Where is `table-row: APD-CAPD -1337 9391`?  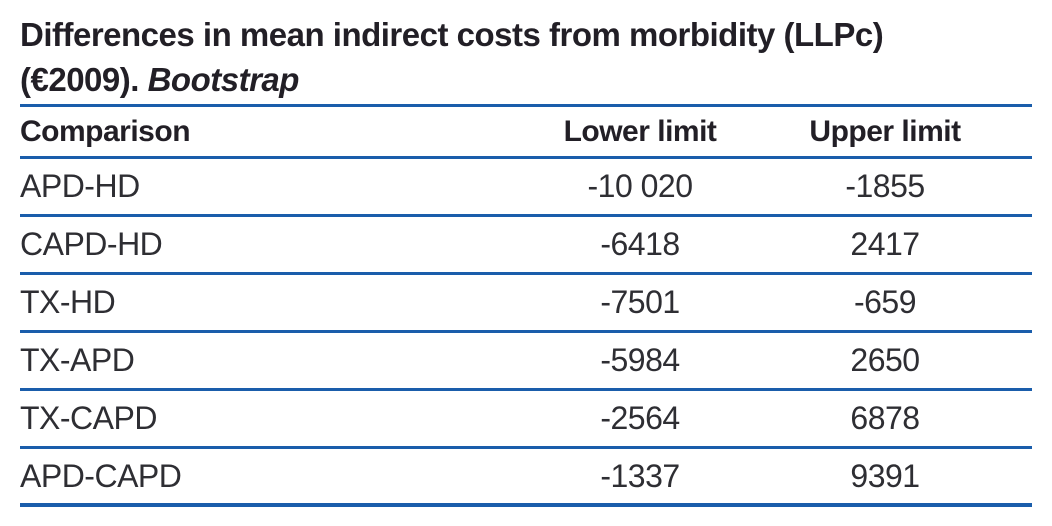 table-row: APD-CAPD -1337 9391 is located at coordinates (526, 478).